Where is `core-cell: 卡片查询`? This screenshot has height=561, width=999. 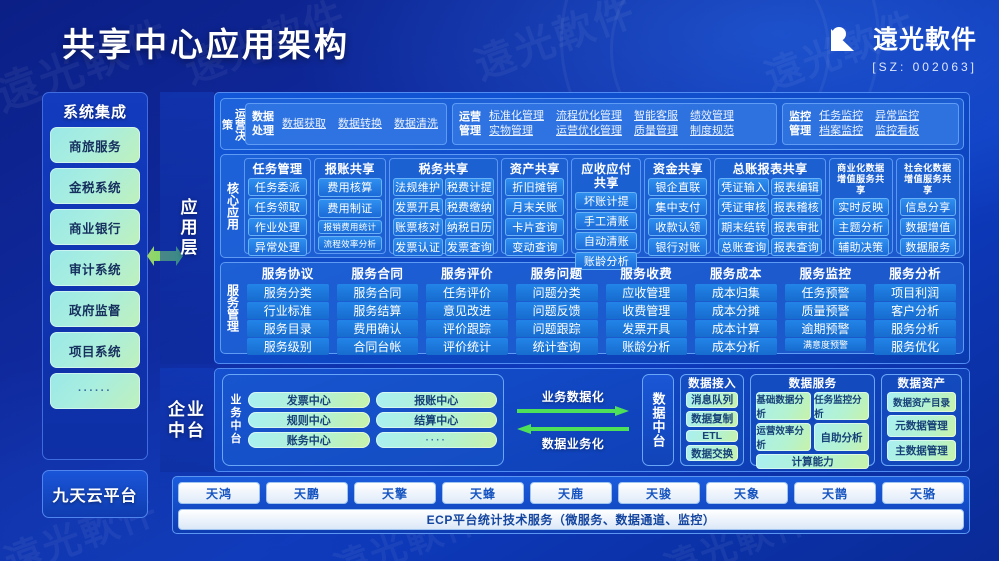 core-cell: 卡片查询 is located at coordinates (535, 227).